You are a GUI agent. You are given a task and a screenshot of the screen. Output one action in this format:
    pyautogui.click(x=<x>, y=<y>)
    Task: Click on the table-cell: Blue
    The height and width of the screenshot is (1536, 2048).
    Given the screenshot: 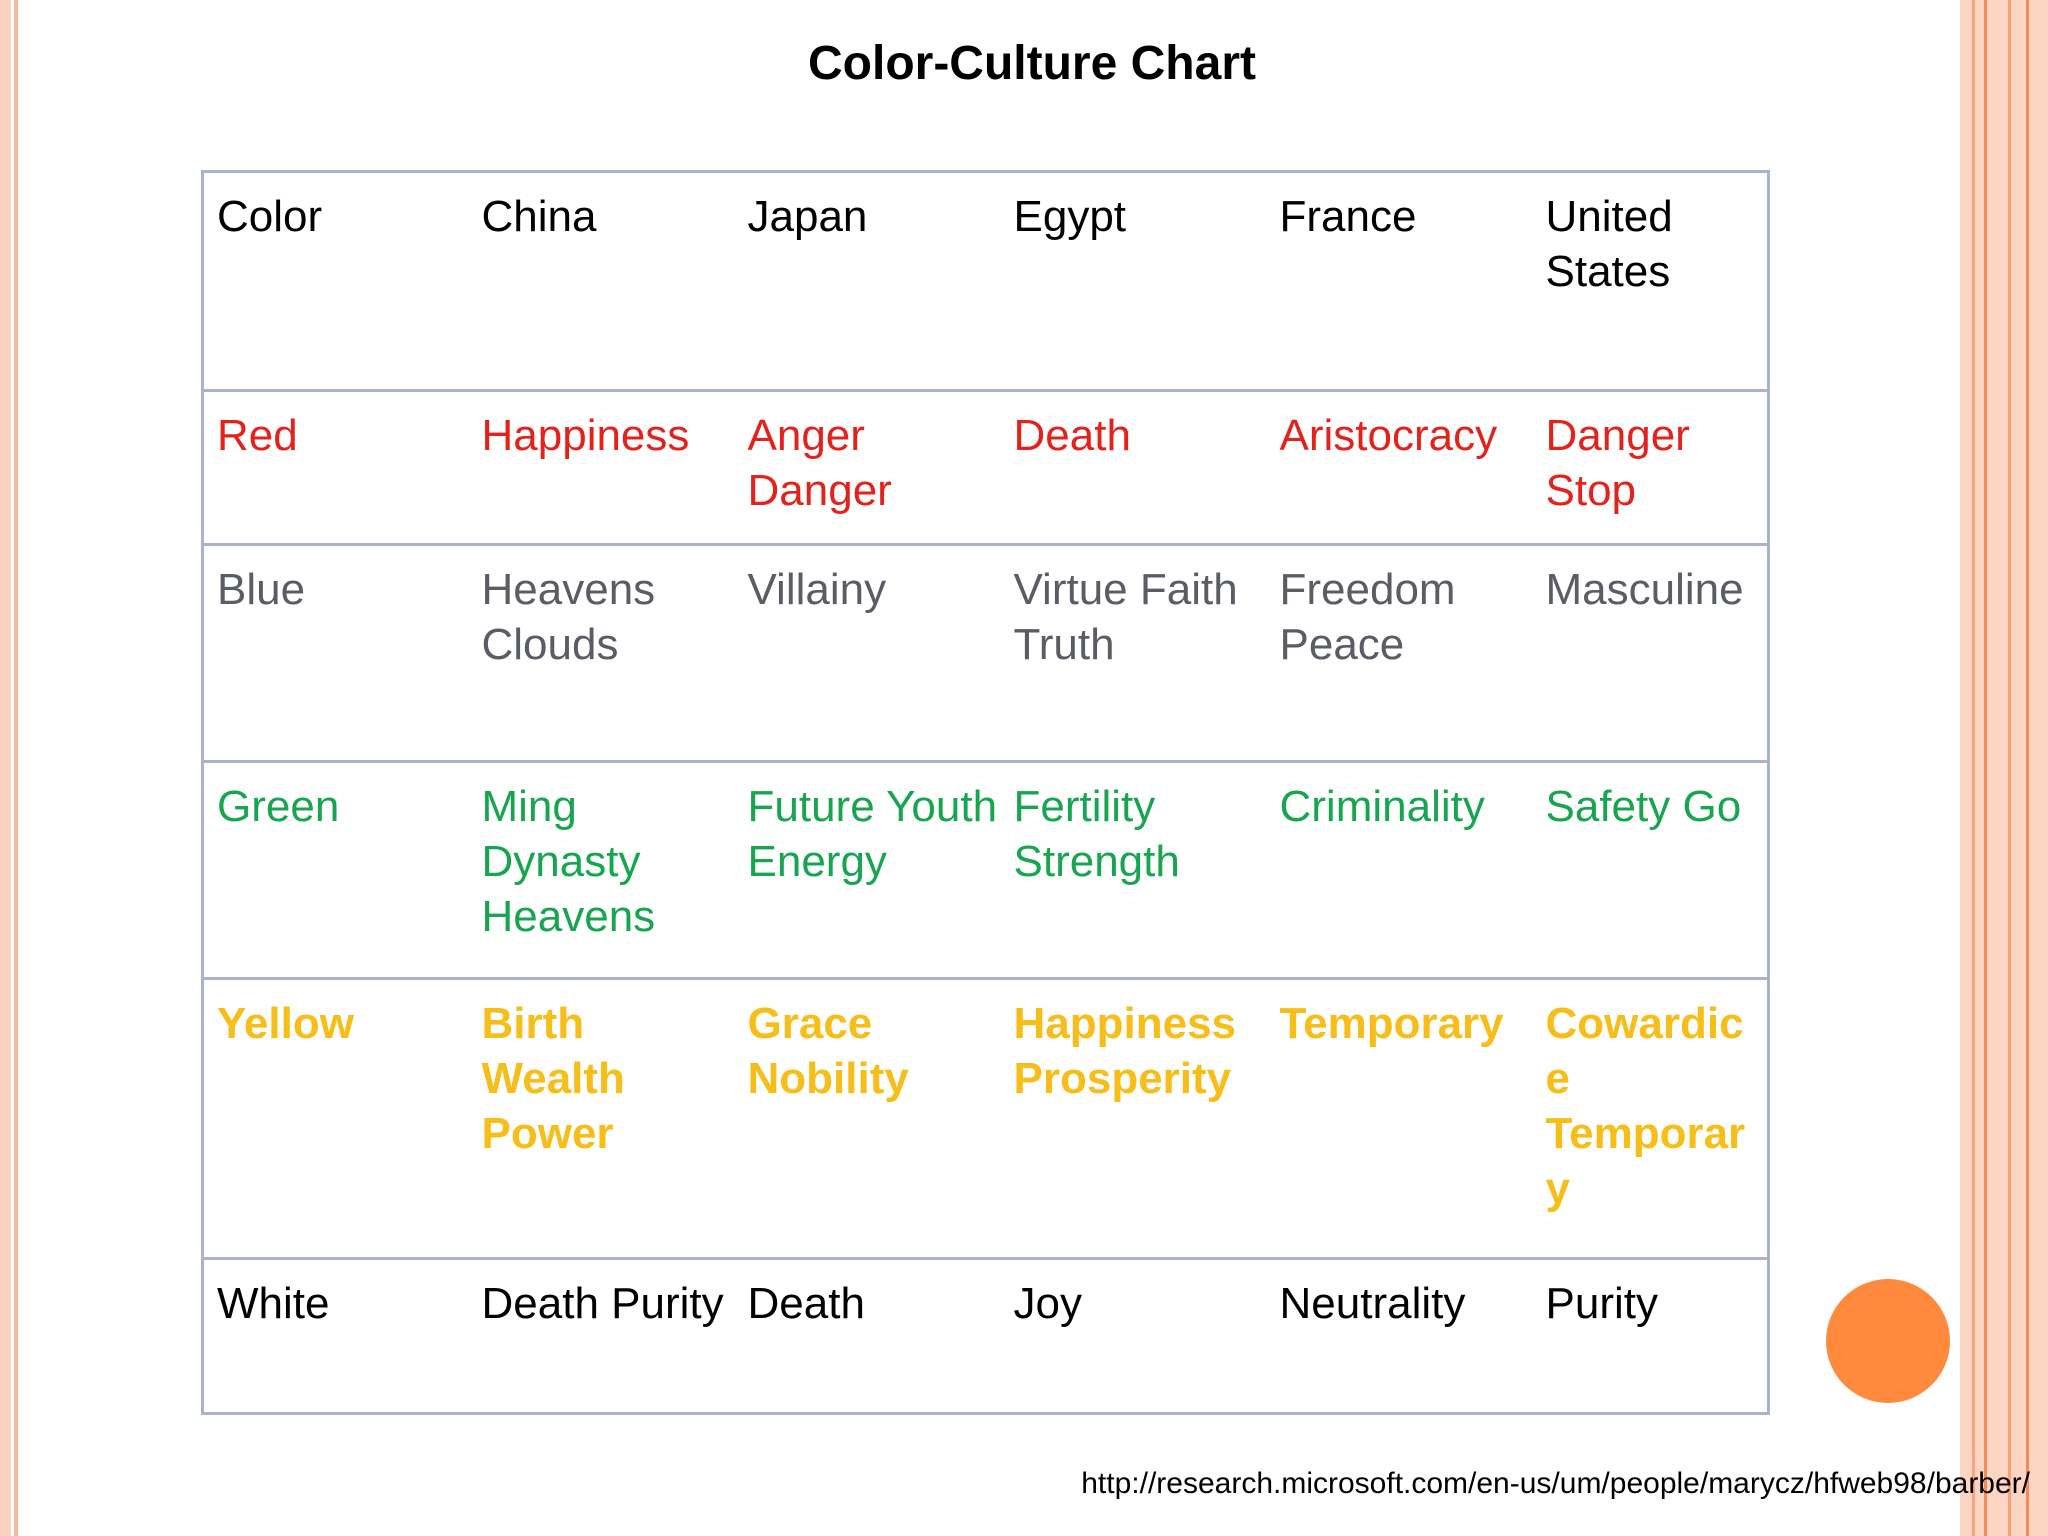 What is the action you would take?
    pyautogui.click(x=335, y=652)
    